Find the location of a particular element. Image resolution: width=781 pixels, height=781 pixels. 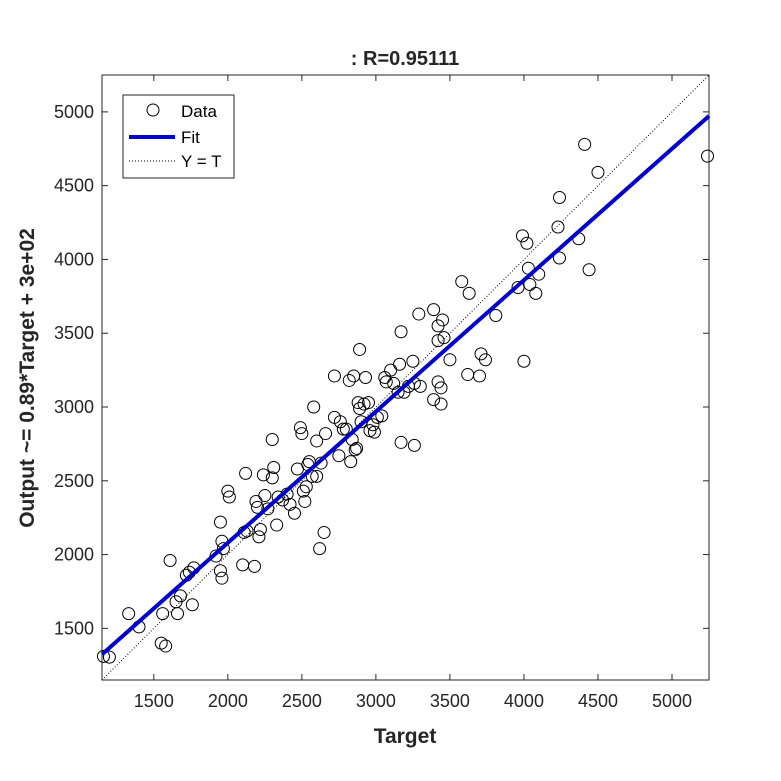

x-axis-label: Target is located at coordinates (405, 736).